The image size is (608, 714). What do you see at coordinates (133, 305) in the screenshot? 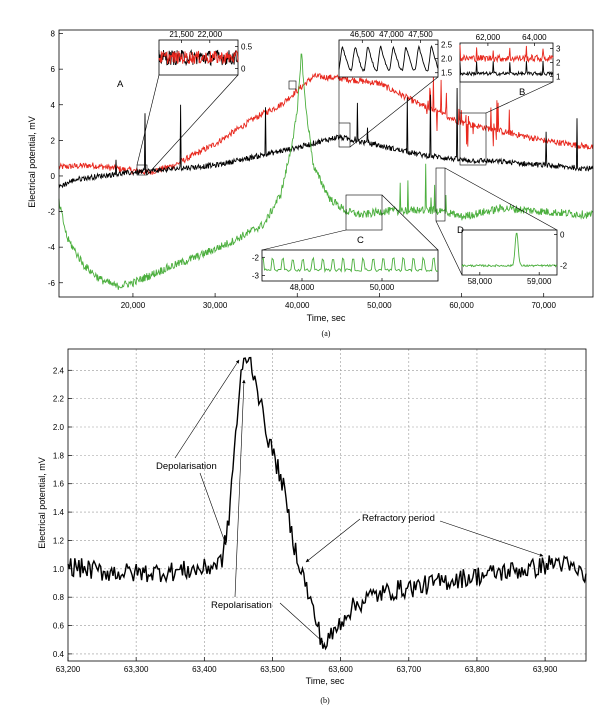
I see `panel-a-xtick-label: 20,000` at bounding box center [133, 305].